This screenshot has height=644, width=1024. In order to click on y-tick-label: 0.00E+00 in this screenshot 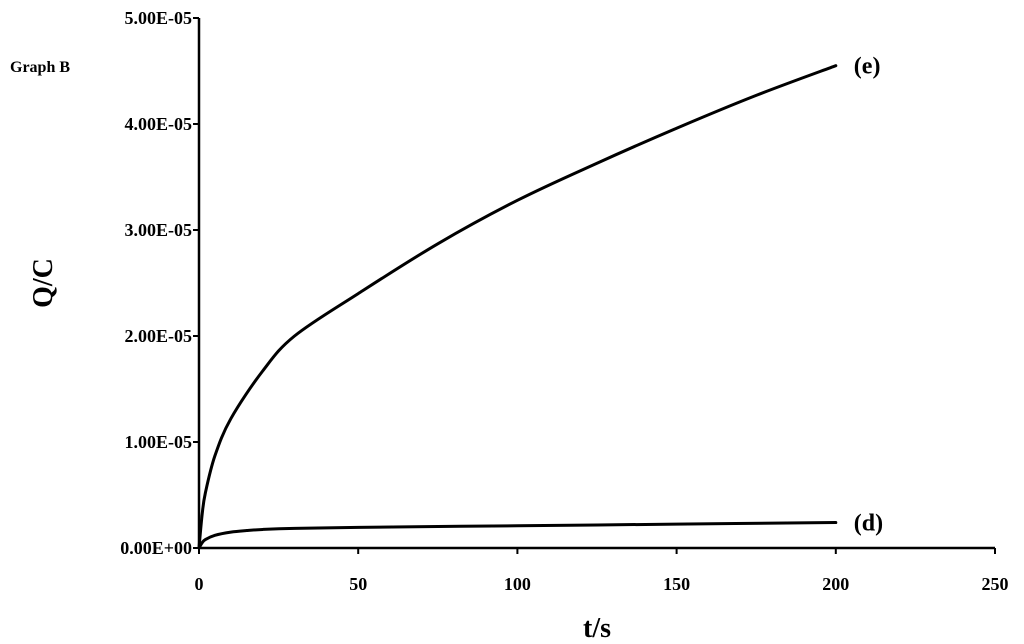, I will do `click(156, 548)`.